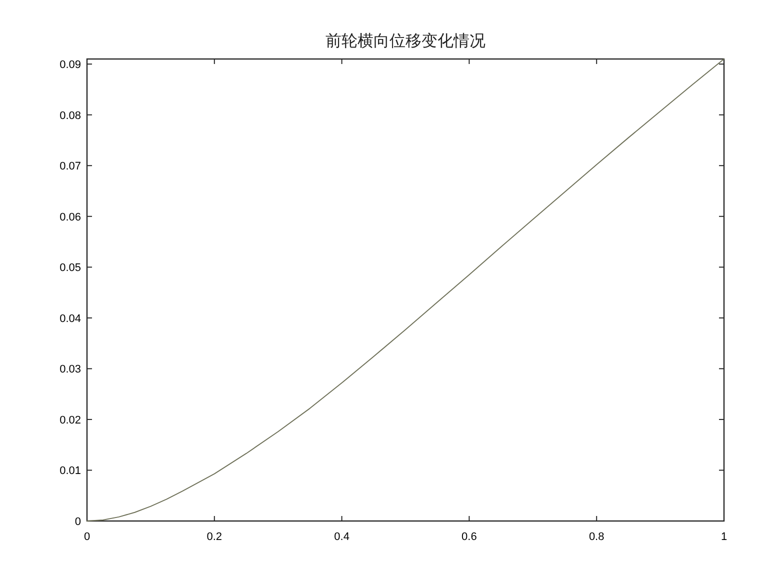  Describe the element at coordinates (70, 420) in the screenshot. I see `y-tick-label: 0.02` at that location.